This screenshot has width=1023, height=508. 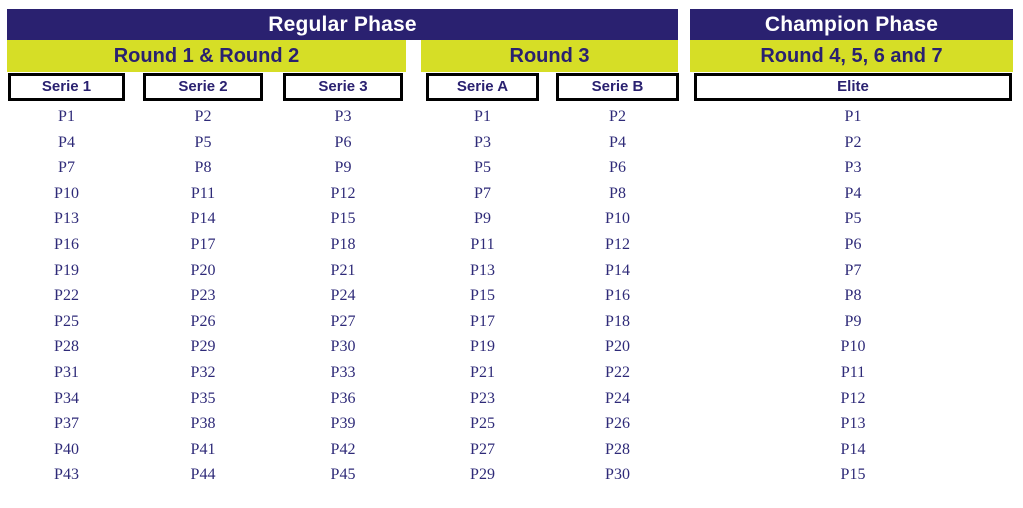 I want to click on player-cell: P36, so click(x=343, y=398).